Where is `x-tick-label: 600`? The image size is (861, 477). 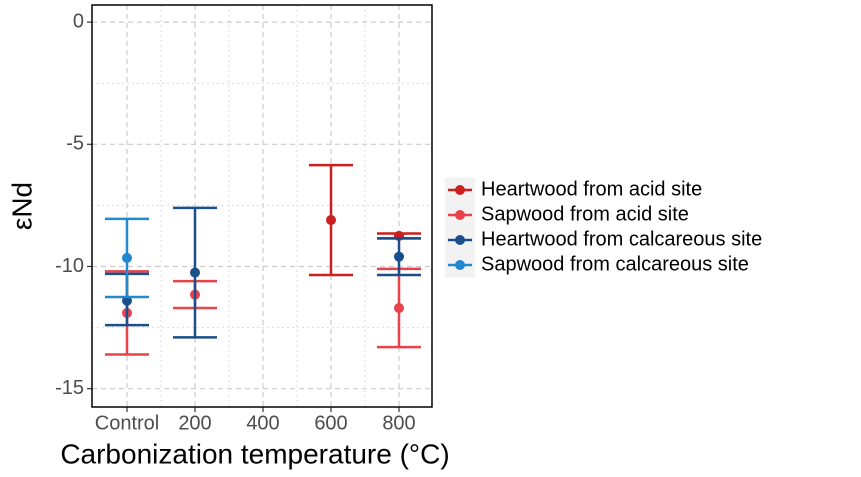 x-tick-label: 600 is located at coordinates (330, 423).